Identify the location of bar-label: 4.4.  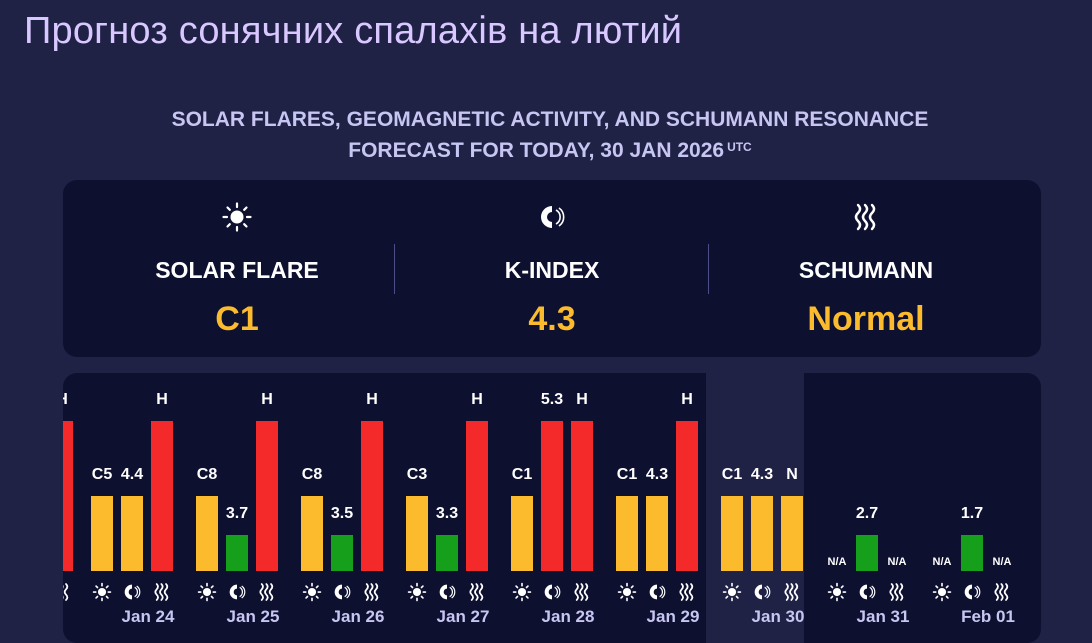
(132, 474).